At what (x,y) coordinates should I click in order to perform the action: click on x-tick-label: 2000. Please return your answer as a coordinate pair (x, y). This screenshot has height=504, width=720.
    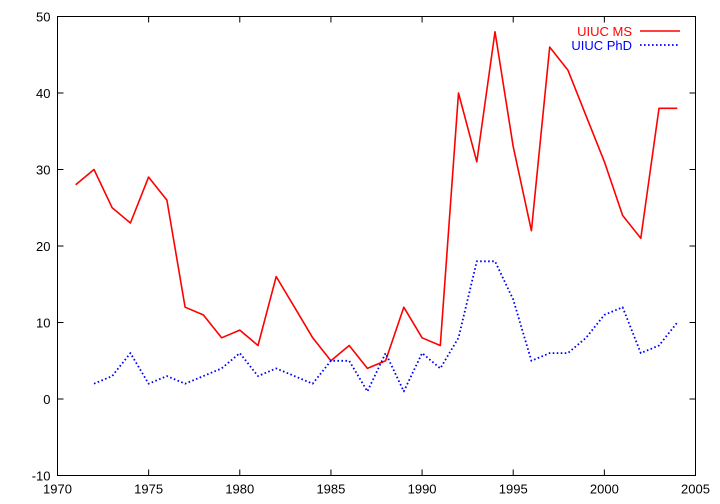
    Looking at the image, I should click on (604, 489).